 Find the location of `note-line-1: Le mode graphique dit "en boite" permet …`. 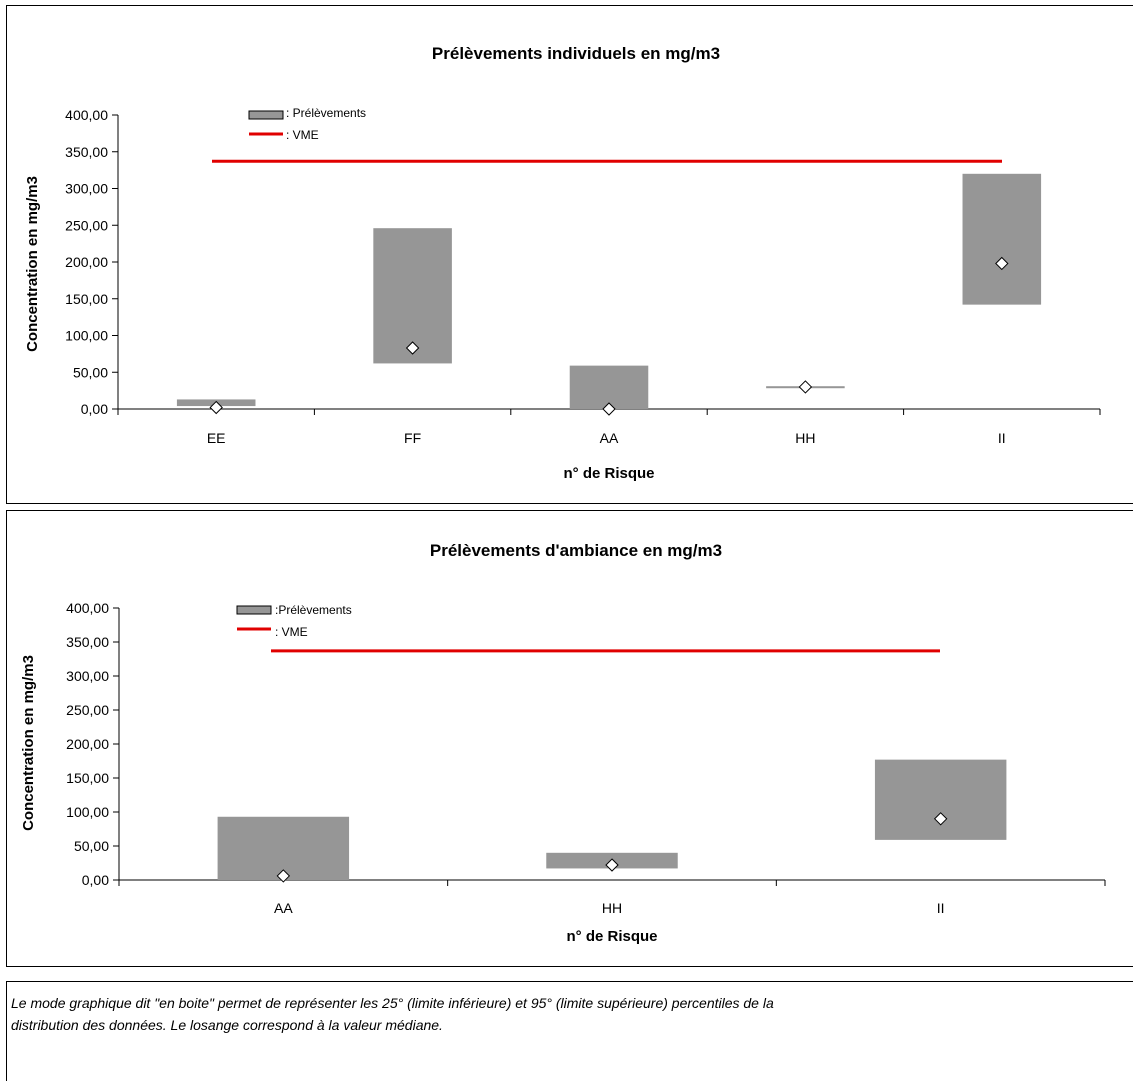

note-line-1: Le mode graphique dit "en boite" permet … is located at coordinates (392, 1003).